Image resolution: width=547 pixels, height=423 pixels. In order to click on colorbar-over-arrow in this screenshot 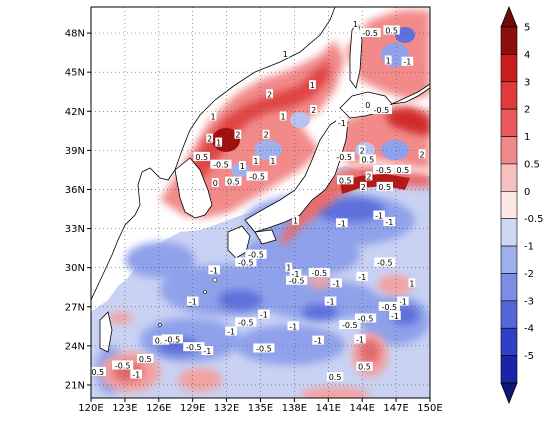, I will do `click(509, 16)`.